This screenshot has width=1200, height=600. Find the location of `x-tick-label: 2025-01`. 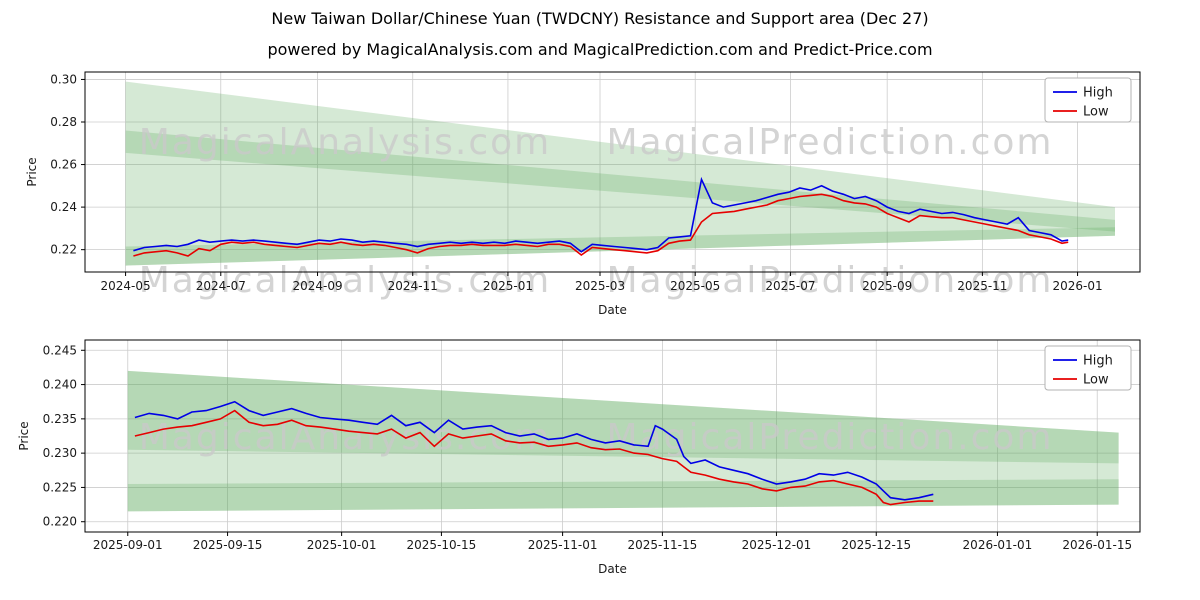

x-tick-label: 2025-01 is located at coordinates (508, 286).